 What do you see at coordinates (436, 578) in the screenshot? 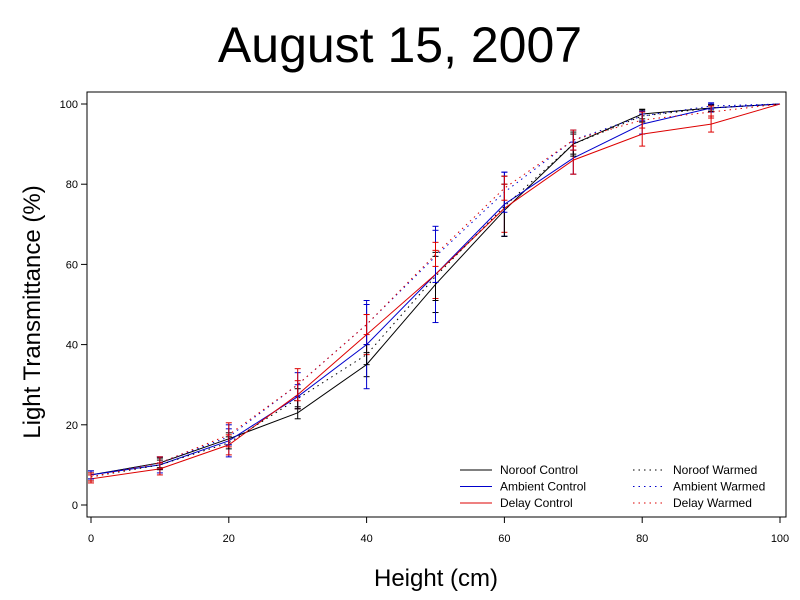
I see `x-axis-label: Height (cm)` at bounding box center [436, 578].